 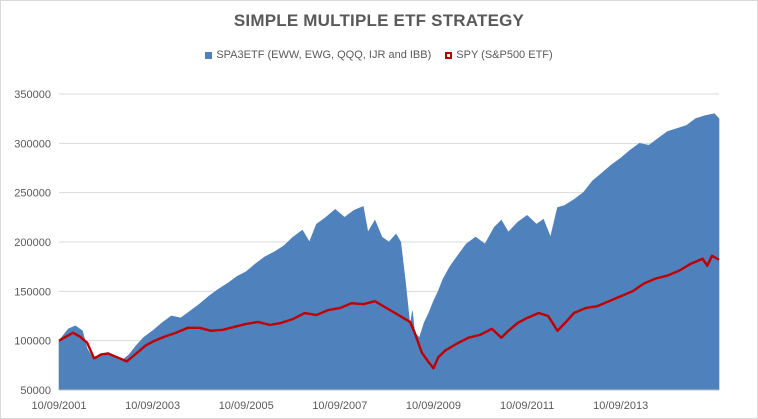 What do you see at coordinates (620, 406) in the screenshot?
I see `x-tick-label: 10/09/2013` at bounding box center [620, 406].